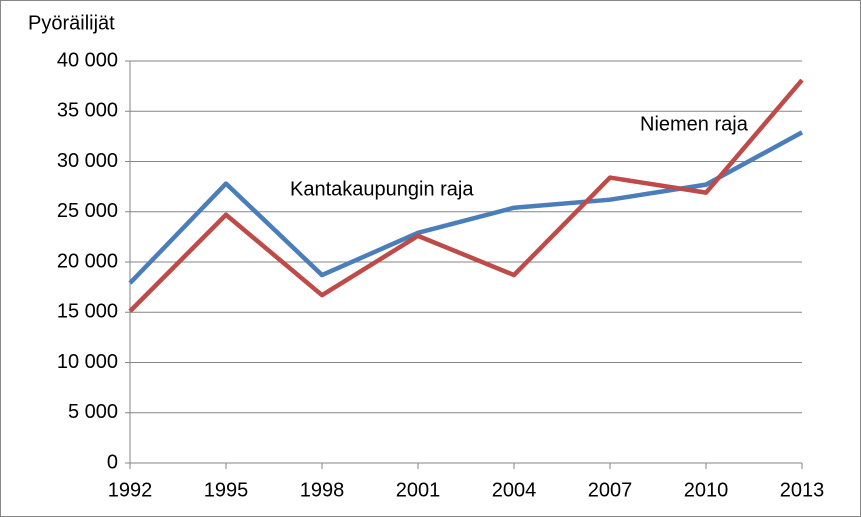 This screenshot has height=517, width=861. I want to click on x-tick-label: 2010, so click(706, 490).